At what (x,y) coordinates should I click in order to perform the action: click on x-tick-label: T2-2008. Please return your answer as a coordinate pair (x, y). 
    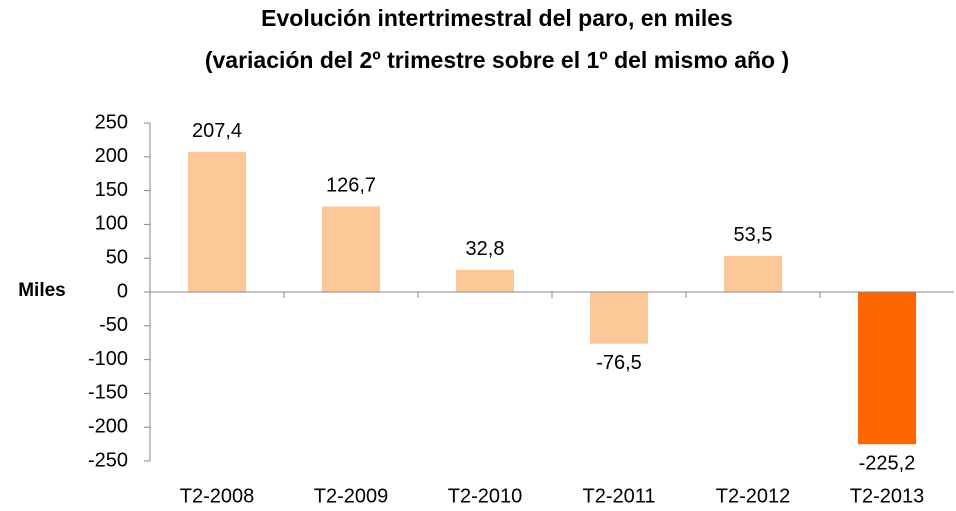
    Looking at the image, I should click on (217, 496).